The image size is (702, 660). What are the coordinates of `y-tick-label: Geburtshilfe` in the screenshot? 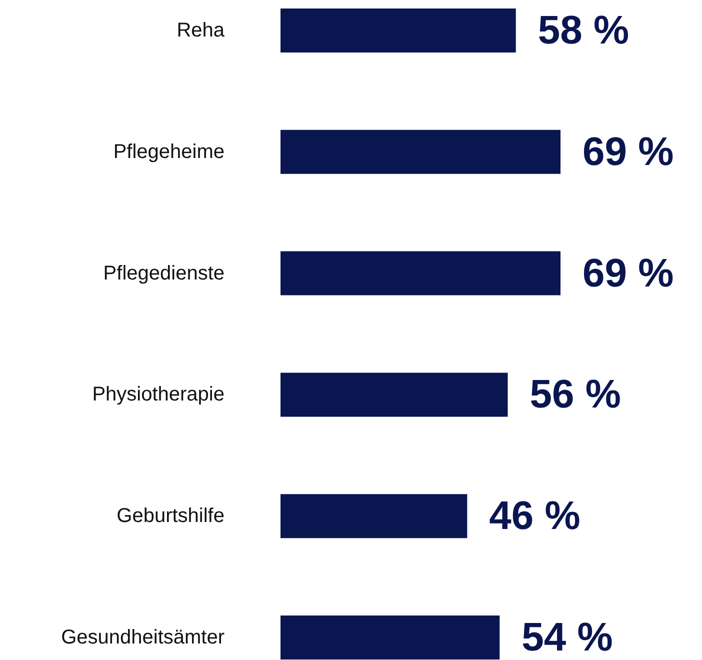 It's located at (170, 516).